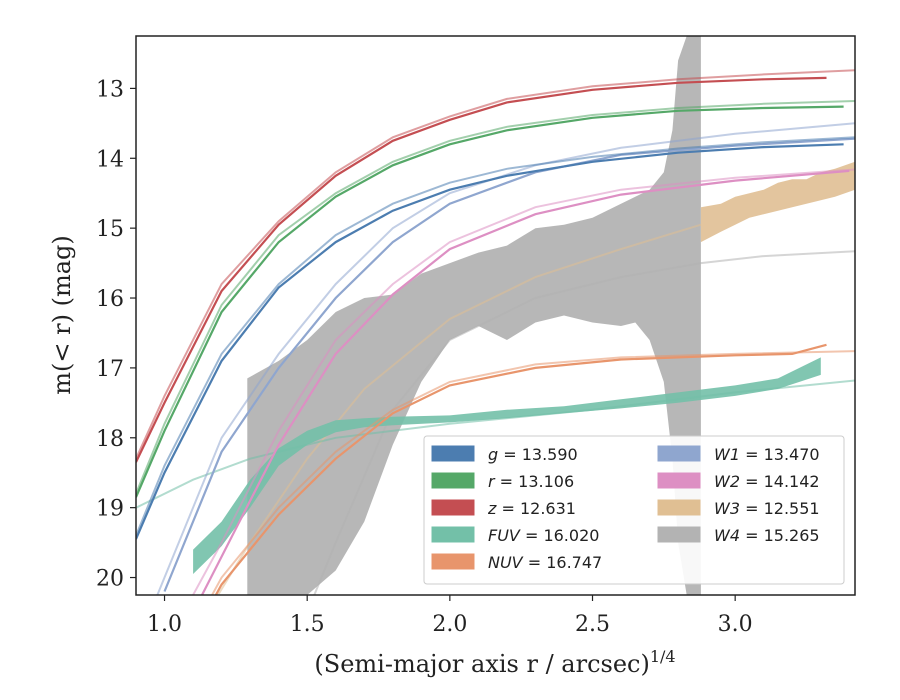  I want to click on x-axis-label: (Semi-major axis r / arcsec)1/4, so click(494, 662).